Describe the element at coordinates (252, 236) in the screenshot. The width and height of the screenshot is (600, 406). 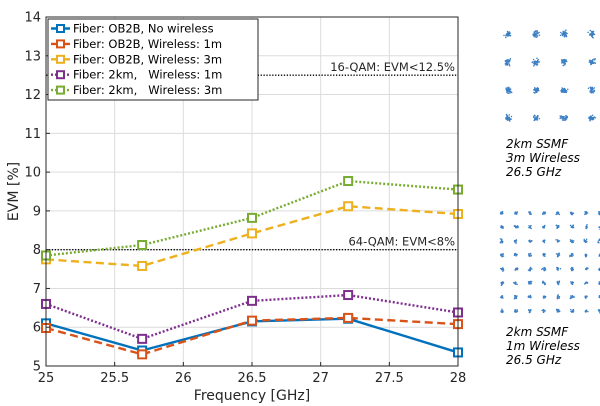
I see `series-line` at that location.